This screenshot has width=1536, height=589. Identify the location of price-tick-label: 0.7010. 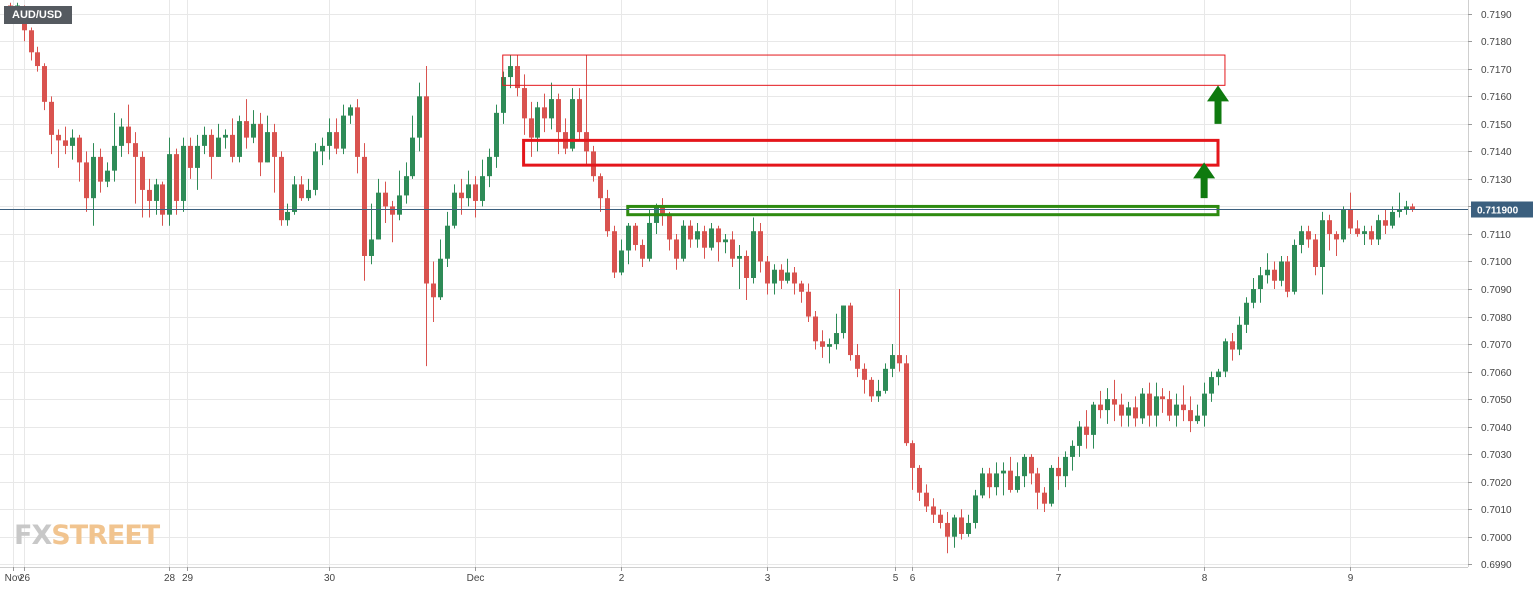
(1496, 510).